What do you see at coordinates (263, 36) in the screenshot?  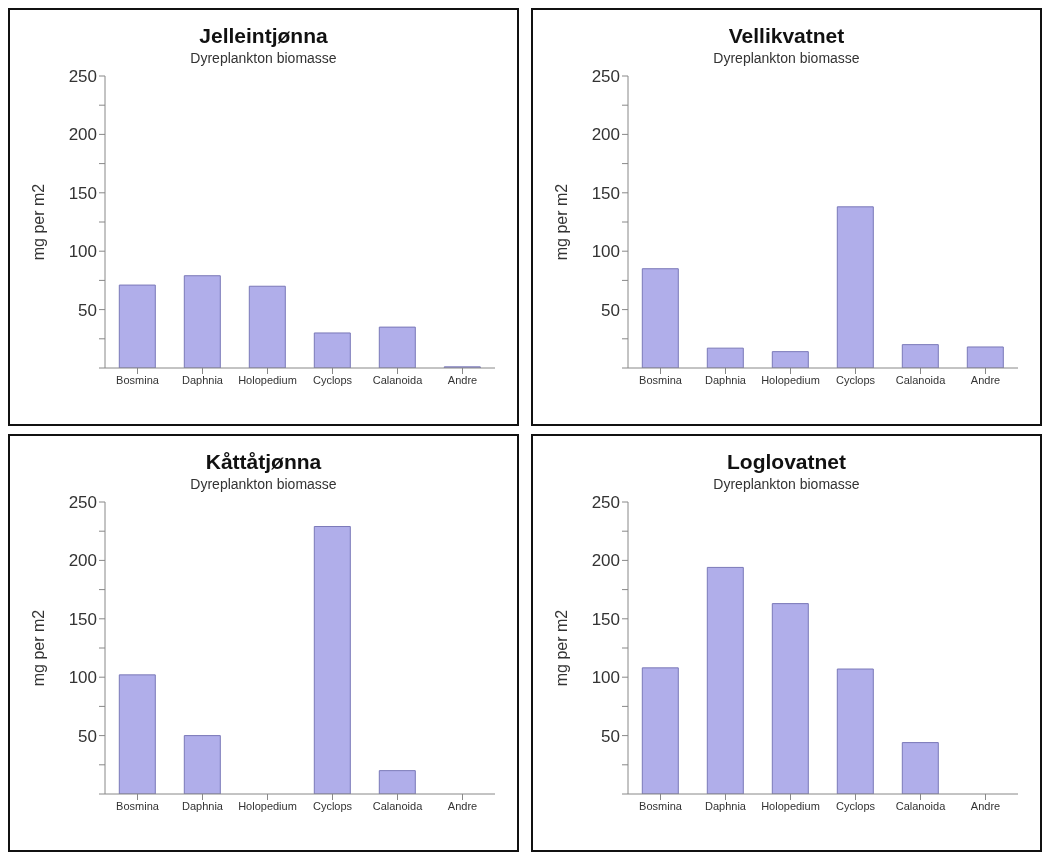 I see `chart-title: Jelleintjønna` at bounding box center [263, 36].